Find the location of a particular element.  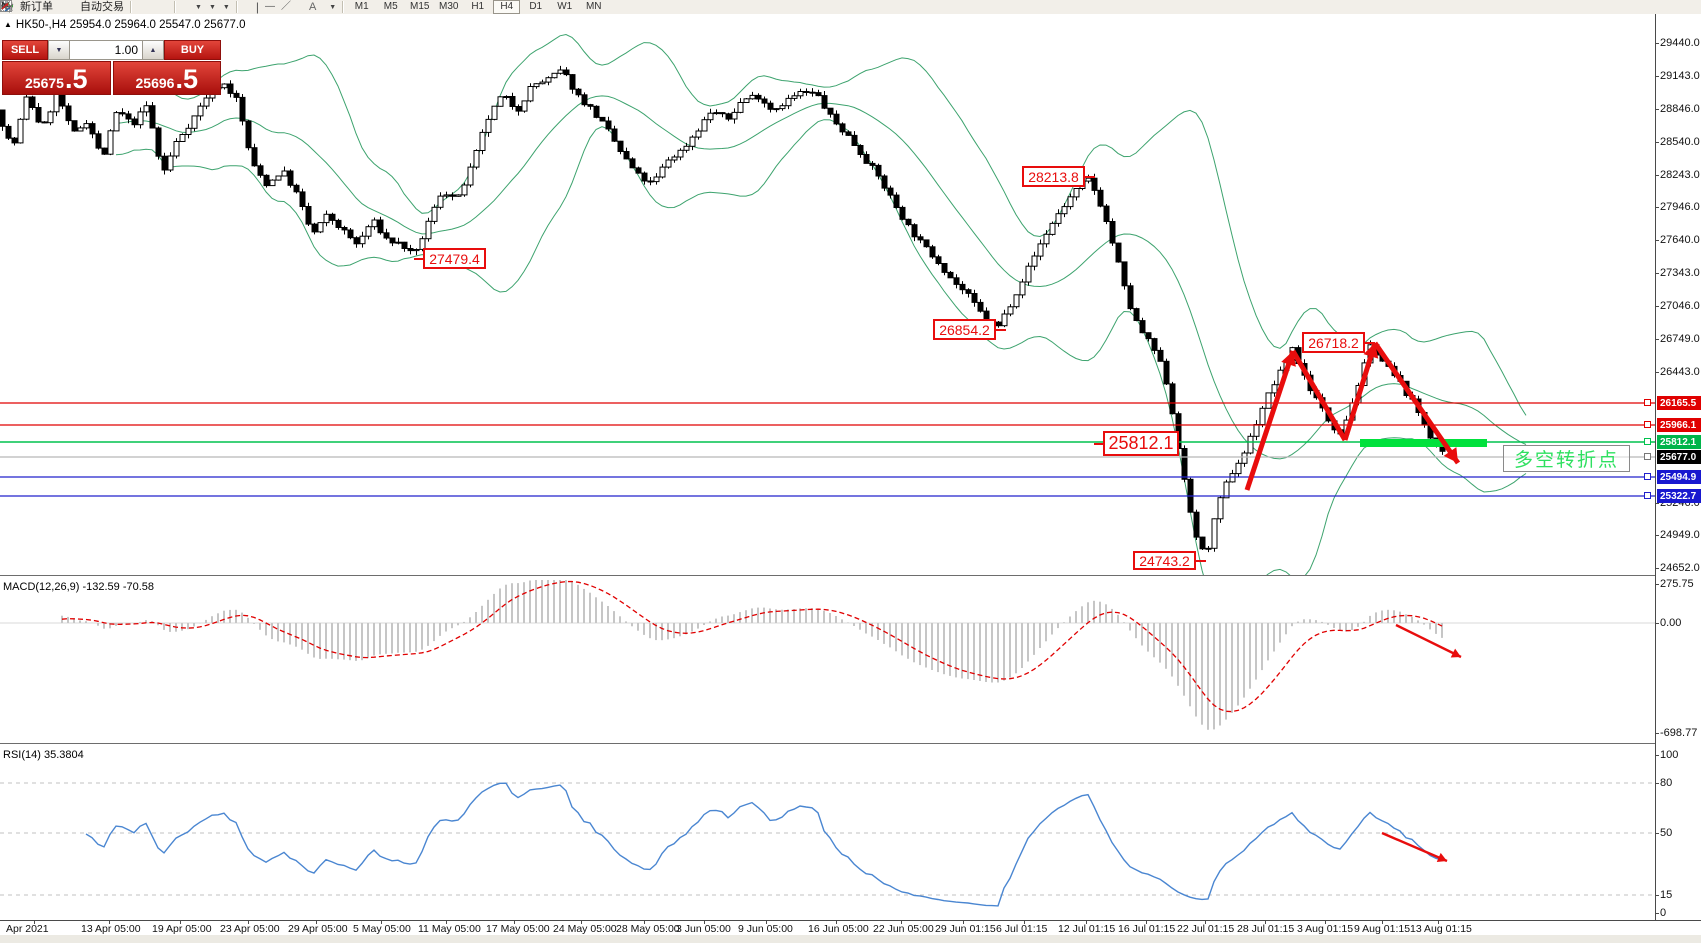

rsi-axis-label: 15 is located at coordinates (1666, 895).